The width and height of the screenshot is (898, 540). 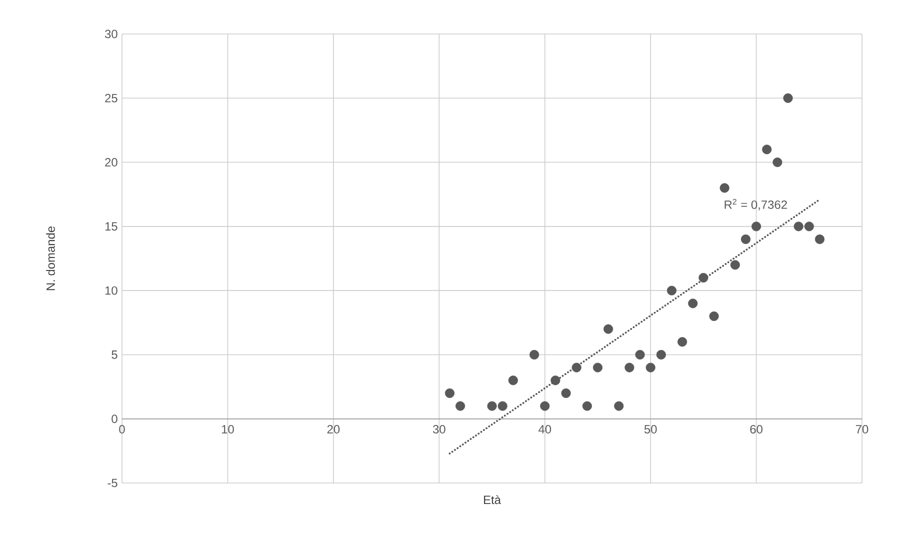 What do you see at coordinates (333, 429) in the screenshot?
I see `x-tick-label: 20` at bounding box center [333, 429].